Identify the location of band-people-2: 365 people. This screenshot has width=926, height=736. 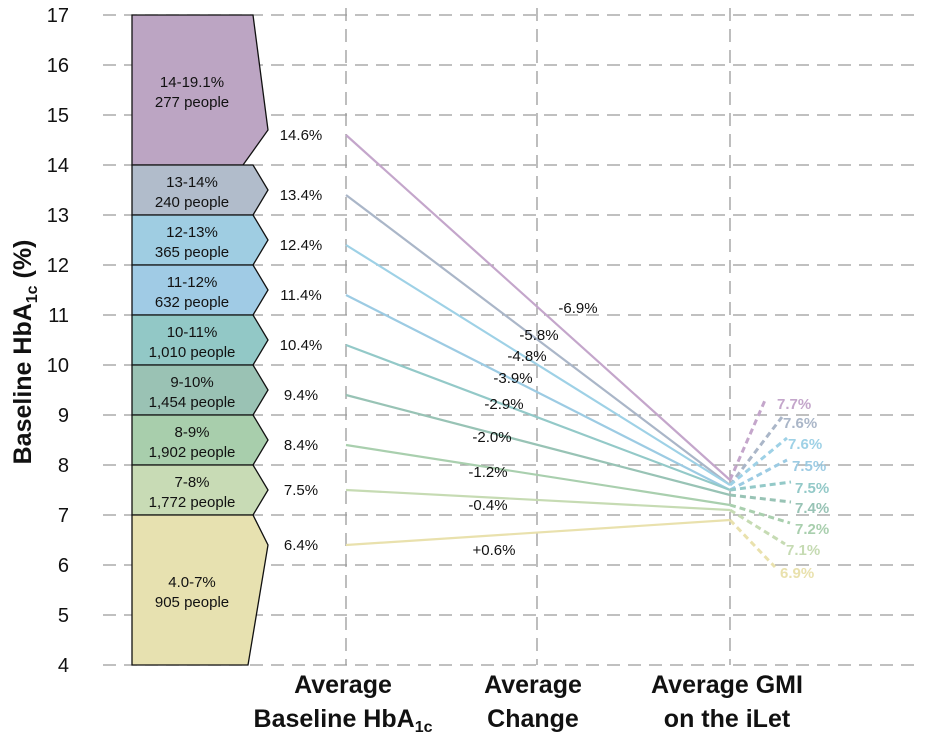
(192, 252).